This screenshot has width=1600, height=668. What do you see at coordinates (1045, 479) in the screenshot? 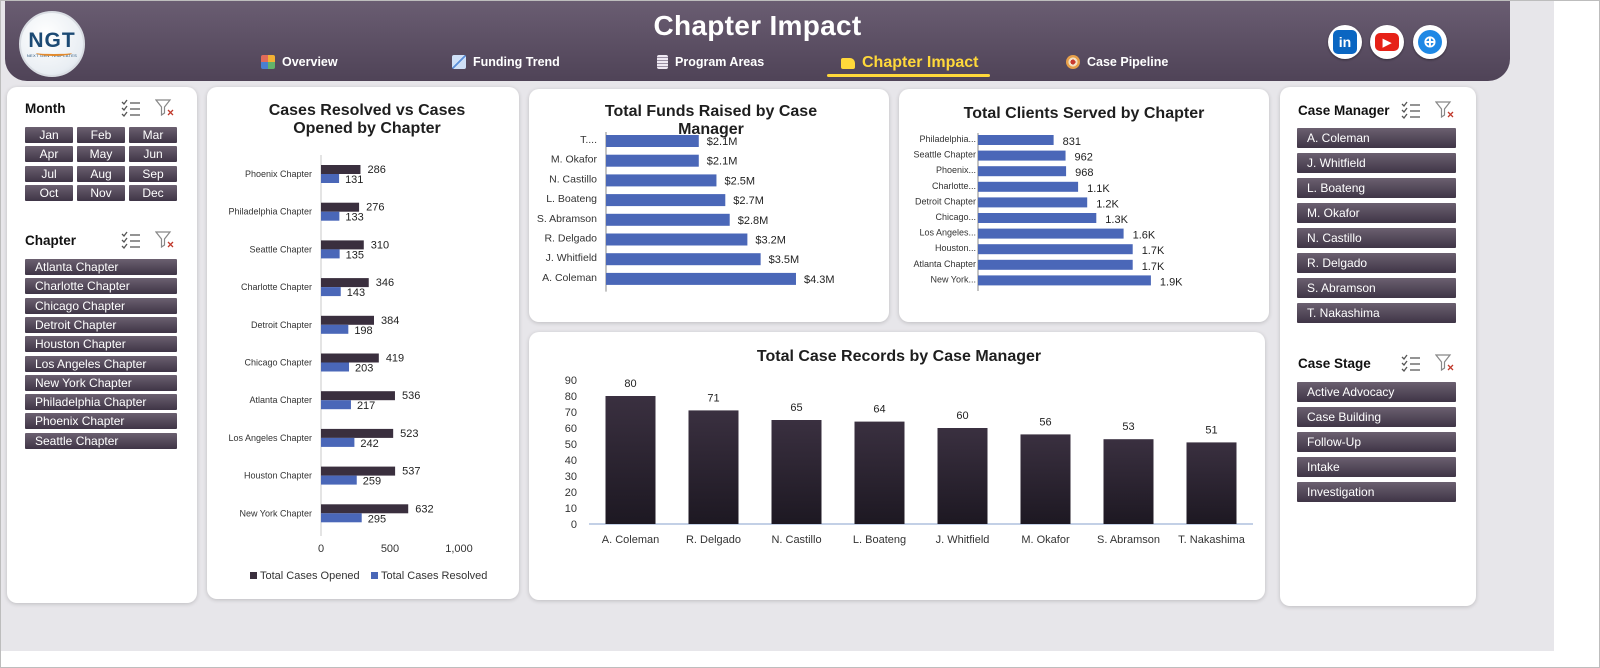
I see `column-bar` at bounding box center [1045, 479].